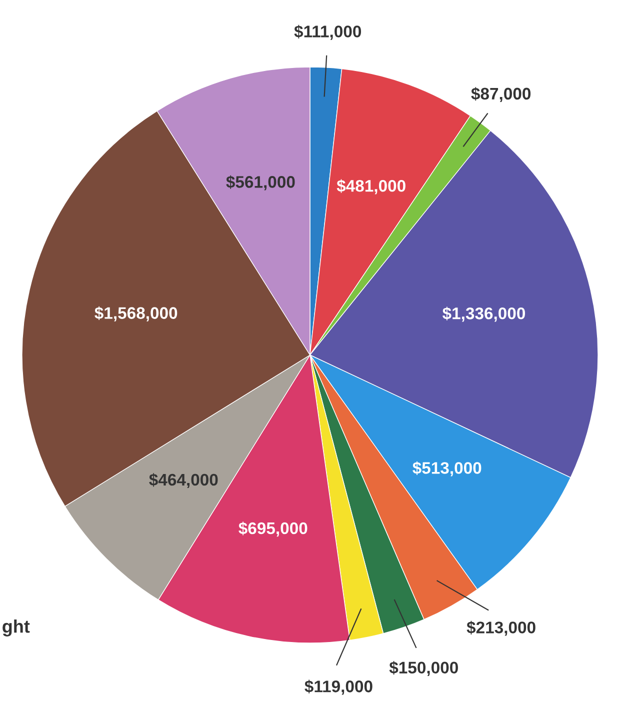  What do you see at coordinates (338, 687) in the screenshot?
I see `data-label: $119,000` at bounding box center [338, 687].